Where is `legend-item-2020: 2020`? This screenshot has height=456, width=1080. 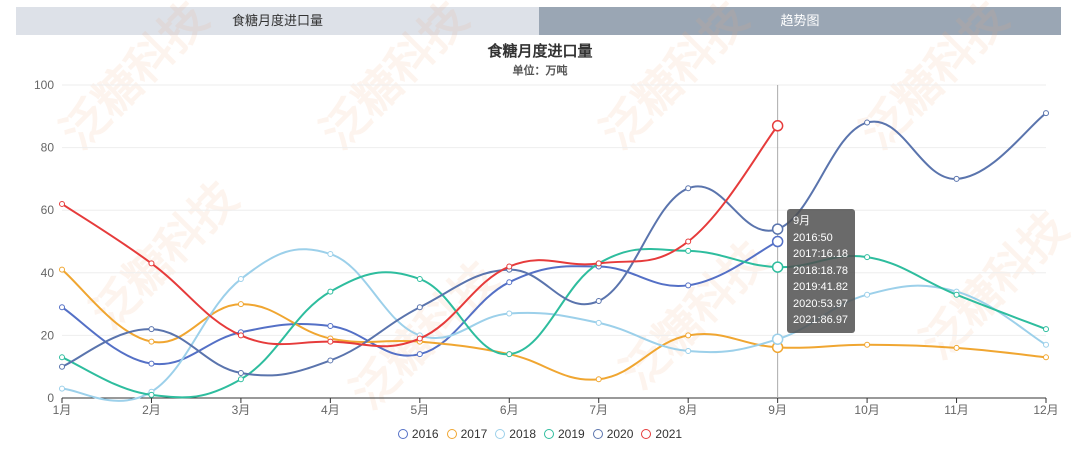
legend-item-2020: 2020 is located at coordinates (613, 434).